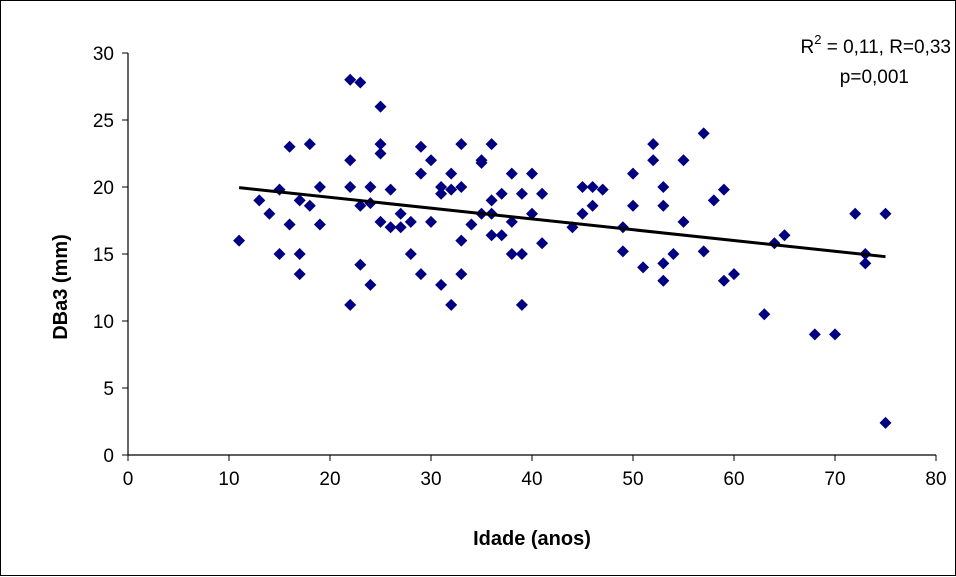 The width and height of the screenshot is (956, 577). What do you see at coordinates (531, 479) in the screenshot?
I see `x-tick-label: 40` at bounding box center [531, 479].